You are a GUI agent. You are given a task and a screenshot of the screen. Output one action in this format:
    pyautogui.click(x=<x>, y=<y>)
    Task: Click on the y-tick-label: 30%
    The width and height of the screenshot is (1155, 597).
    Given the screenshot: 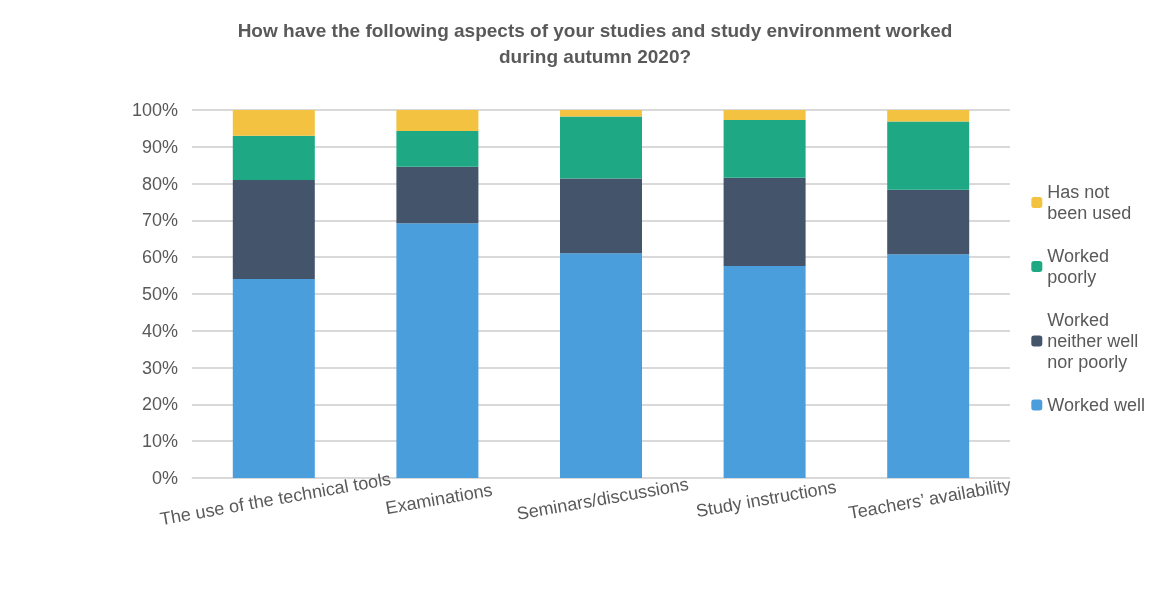 What is the action you would take?
    pyautogui.click(x=159, y=367)
    